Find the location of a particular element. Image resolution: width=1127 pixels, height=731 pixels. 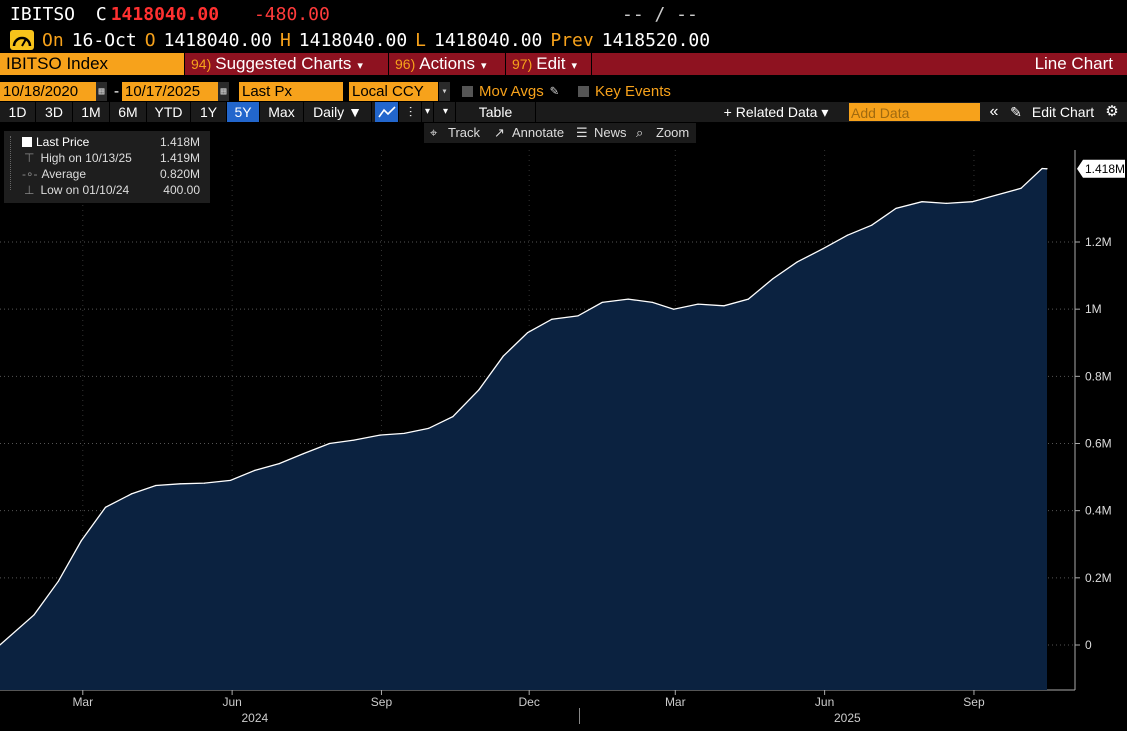

legend-last-label: Last Price is located at coordinates (63, 142).